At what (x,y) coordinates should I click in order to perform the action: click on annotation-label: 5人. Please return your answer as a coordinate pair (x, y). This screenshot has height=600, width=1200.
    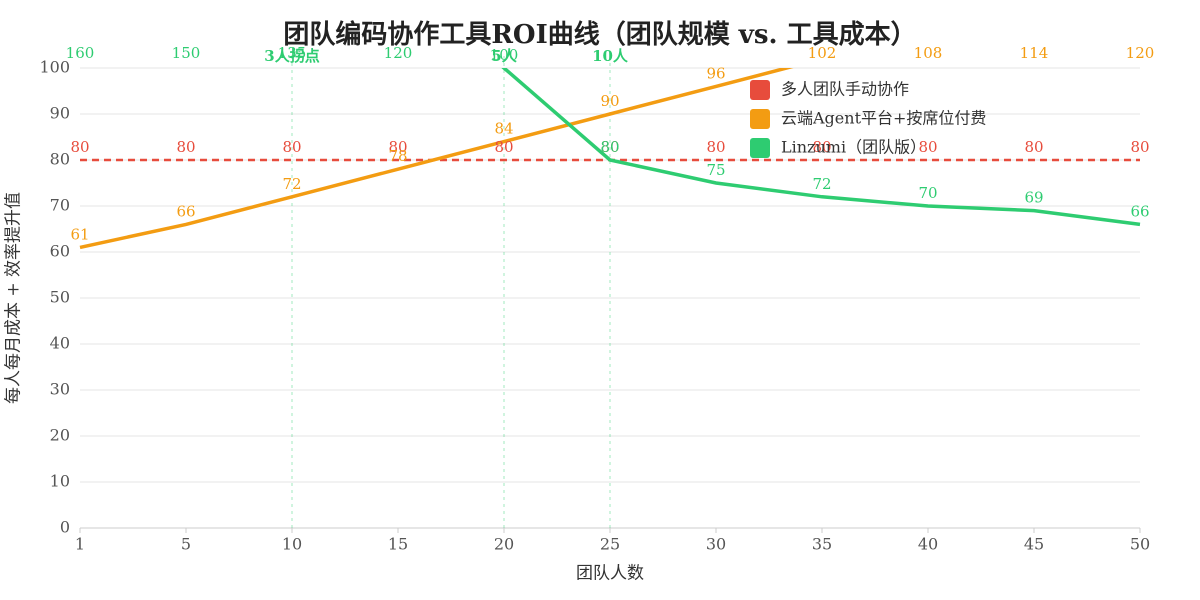
    Looking at the image, I should click on (504, 56).